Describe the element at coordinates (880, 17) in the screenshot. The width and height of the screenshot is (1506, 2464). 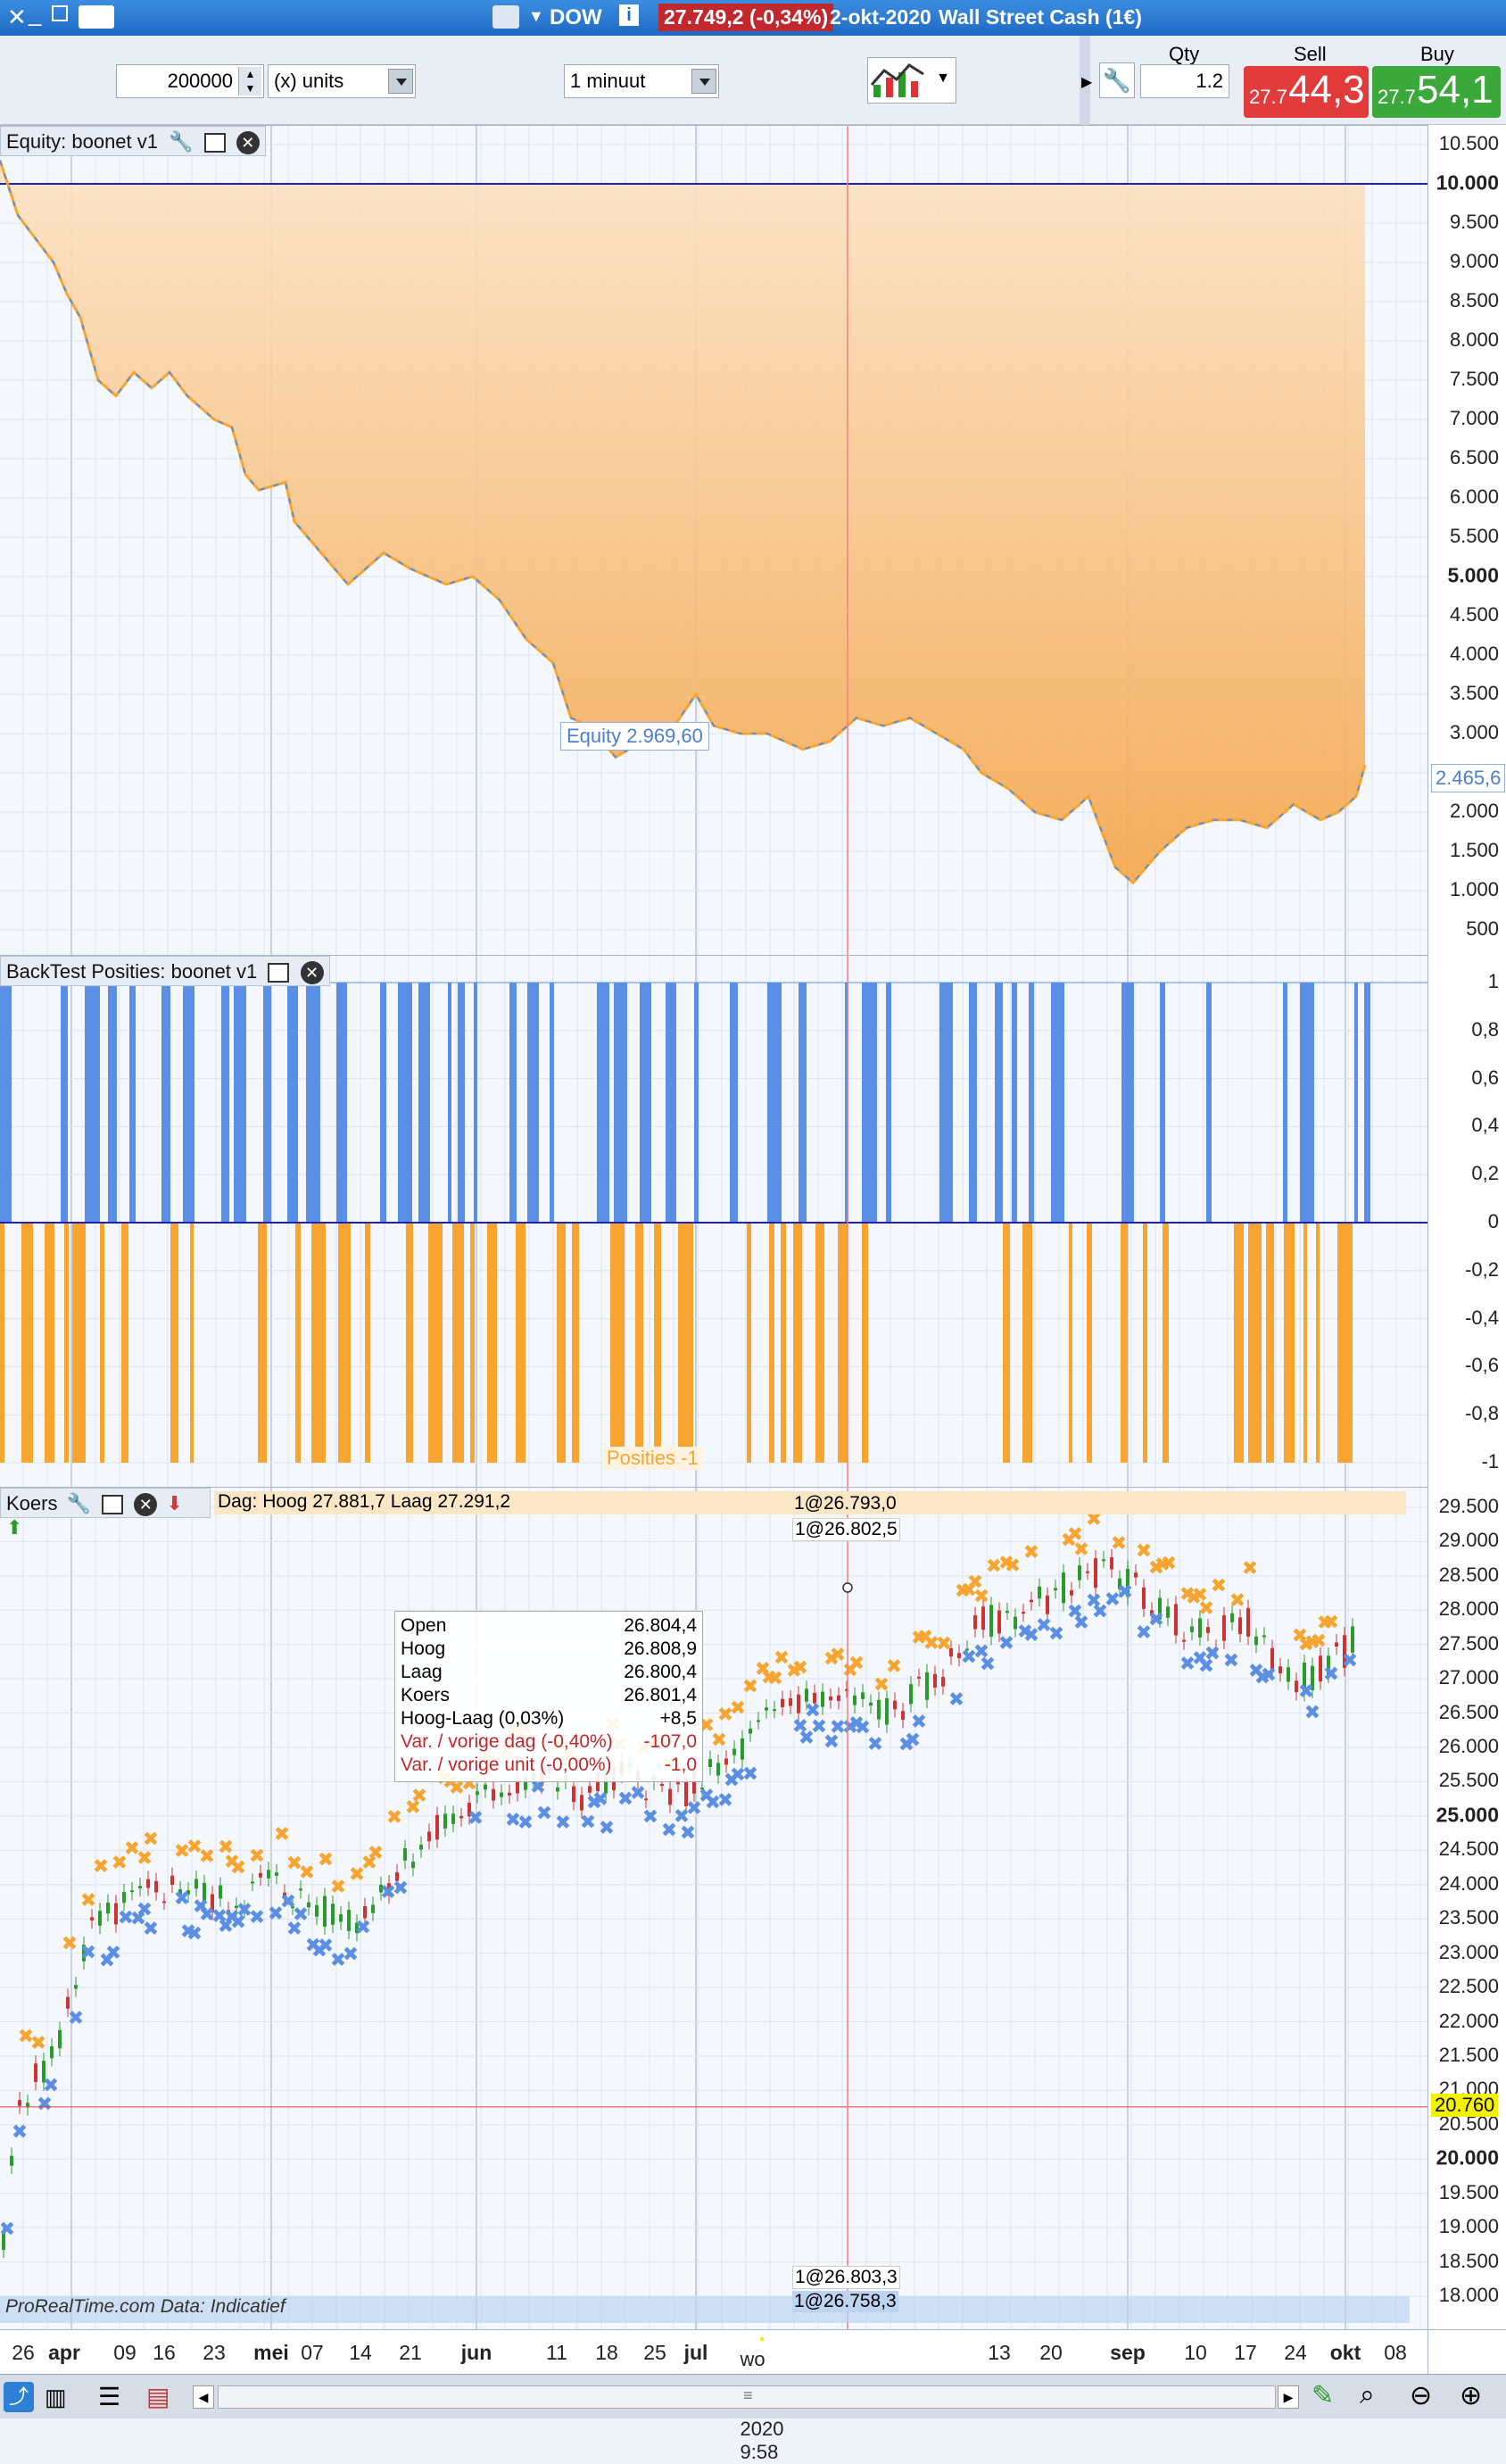
I see `date-label: 2-okt-2020` at that location.